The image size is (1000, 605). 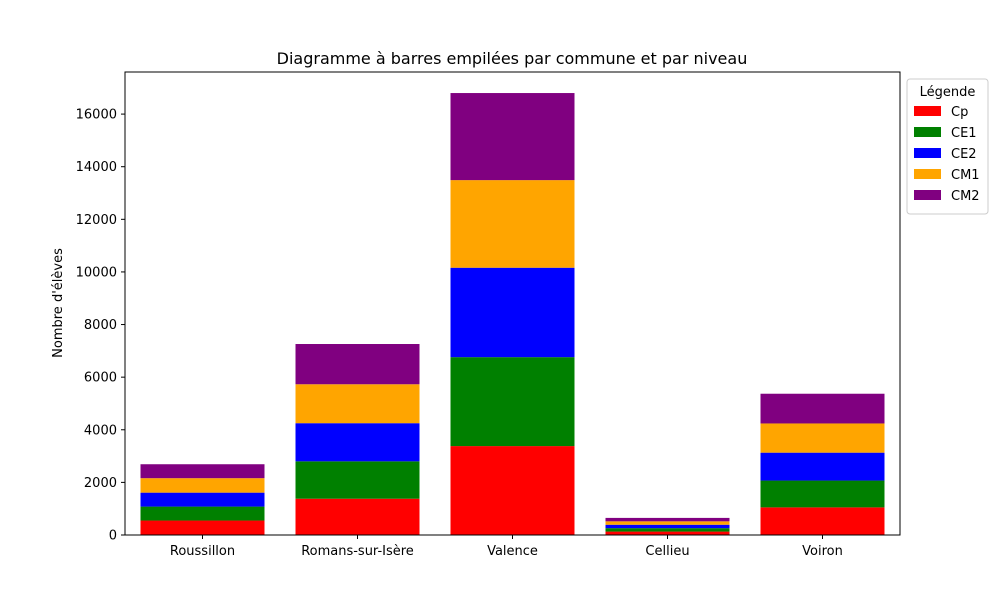 I want to click on legend-swatch-cp, so click(x=927, y=111).